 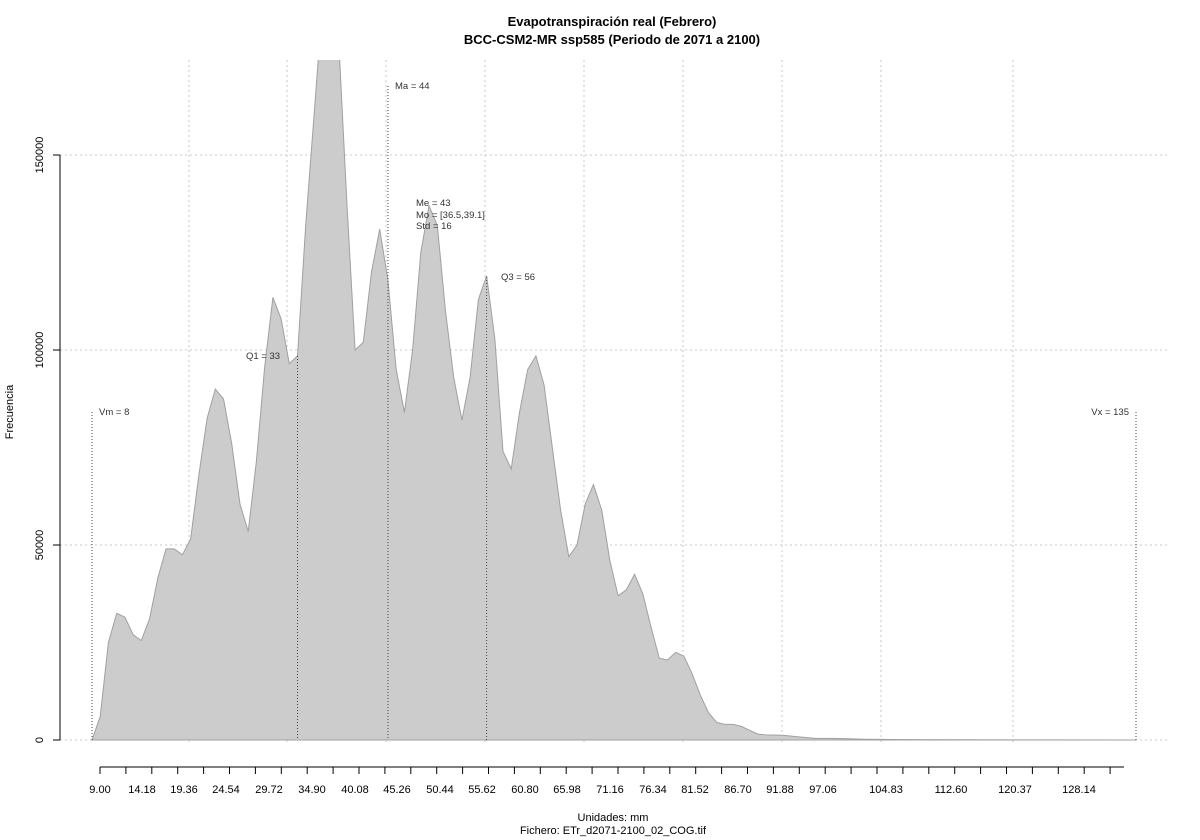 What do you see at coordinates (99, 790) in the screenshot?
I see `x-tick-label: 9.00` at bounding box center [99, 790].